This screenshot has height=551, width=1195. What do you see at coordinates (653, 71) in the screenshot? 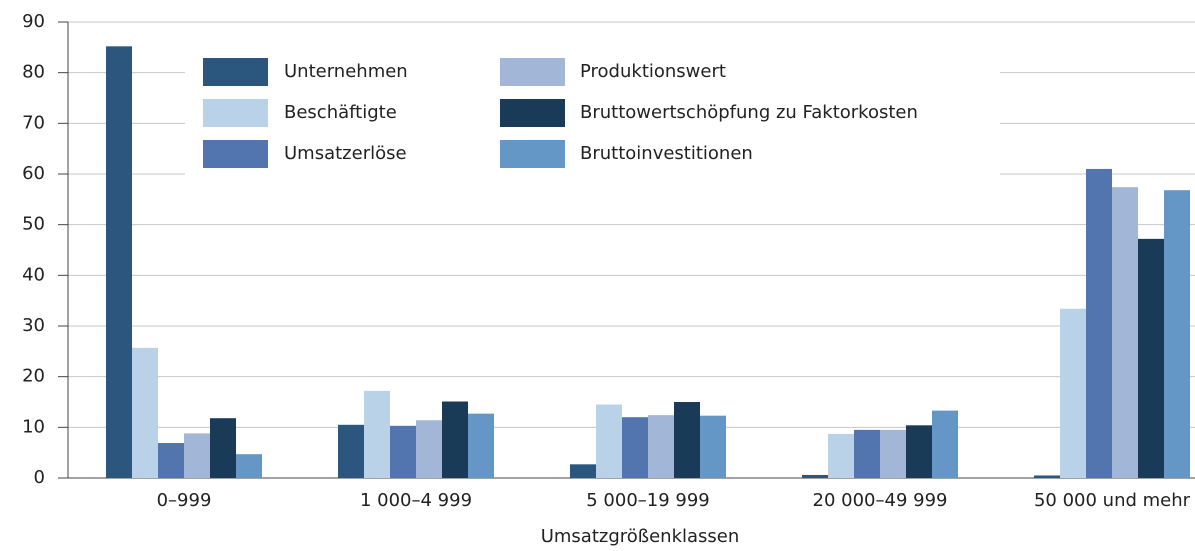
I see `legend-label: Produktionswert` at bounding box center [653, 71].